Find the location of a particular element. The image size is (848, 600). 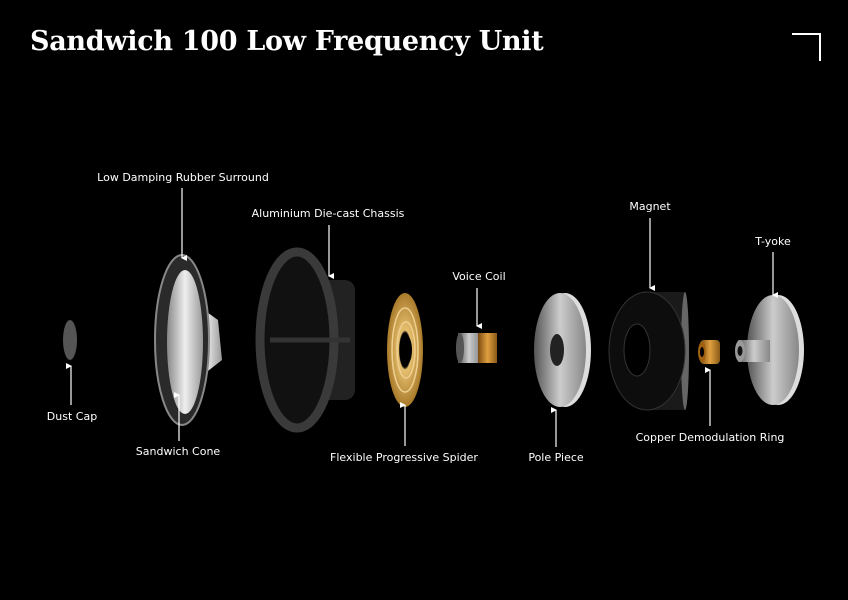

label-copper-ring: Copper Demodulation Ring is located at coordinates (710, 437).